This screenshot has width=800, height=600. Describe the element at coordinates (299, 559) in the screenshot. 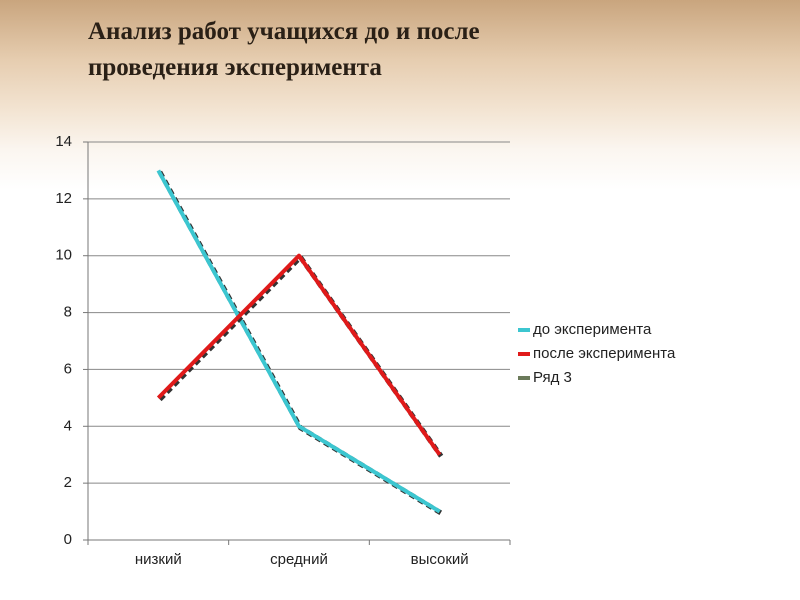

I see `x-tick-label: средний` at that location.